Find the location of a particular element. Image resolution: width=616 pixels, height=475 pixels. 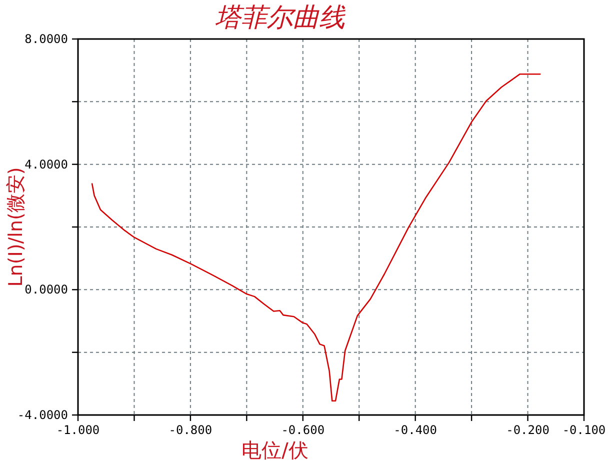

x-tick-label: -0.800 is located at coordinates (190, 430).